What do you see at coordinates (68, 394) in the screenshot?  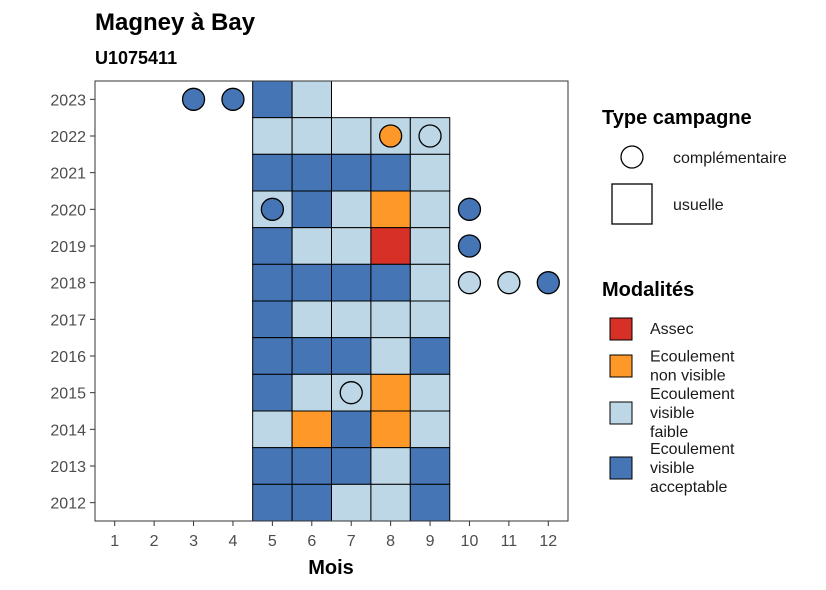 I see `y-tick-label: 2015` at bounding box center [68, 394].